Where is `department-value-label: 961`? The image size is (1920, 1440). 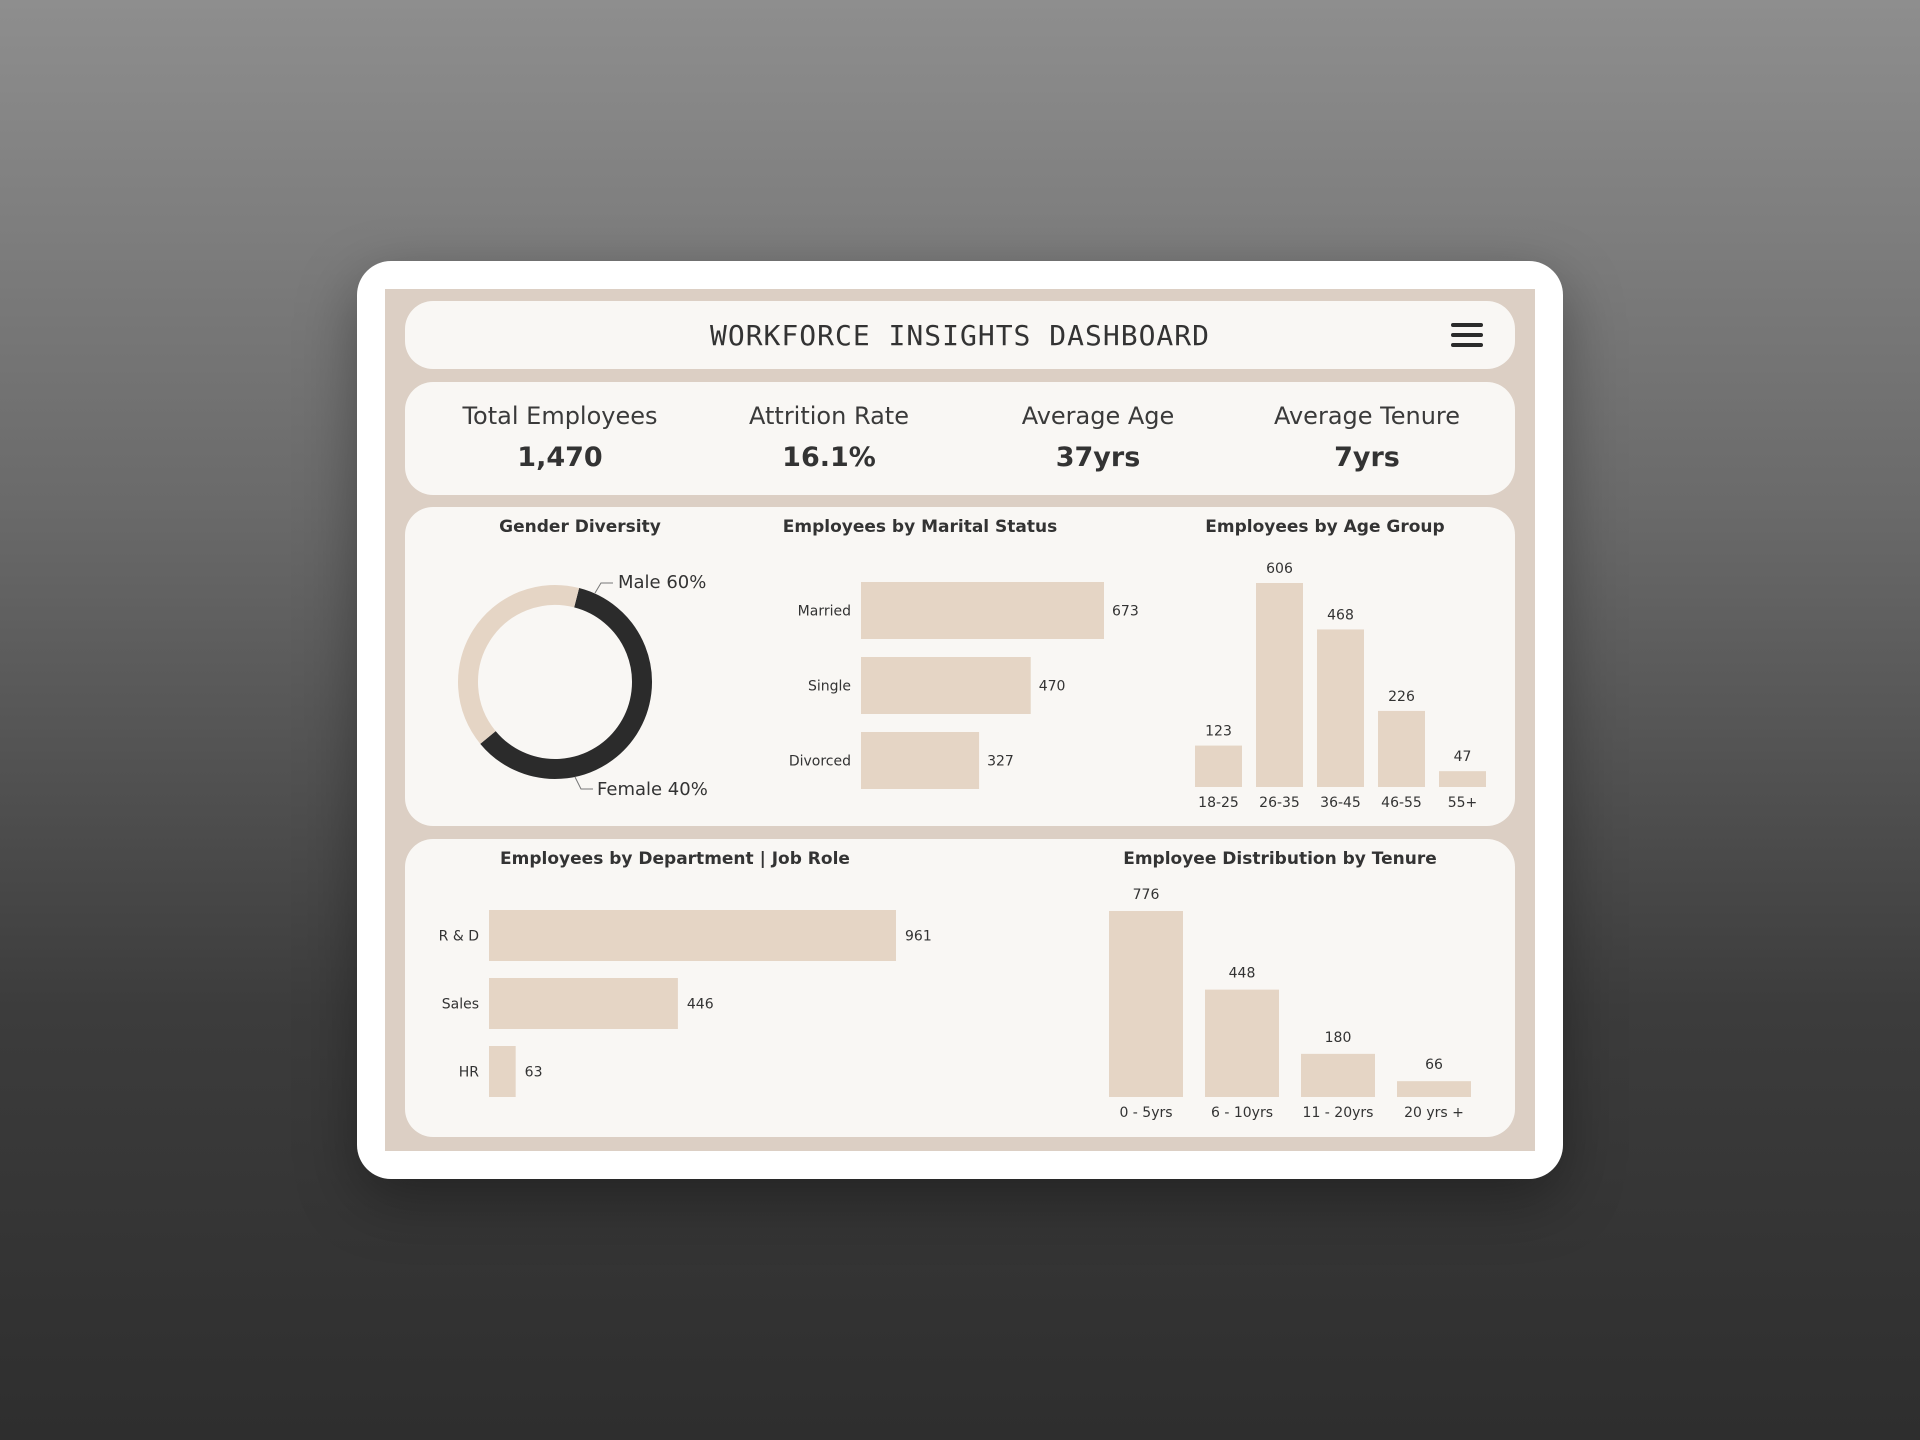
department-value-label: 961 is located at coordinates (918, 937).